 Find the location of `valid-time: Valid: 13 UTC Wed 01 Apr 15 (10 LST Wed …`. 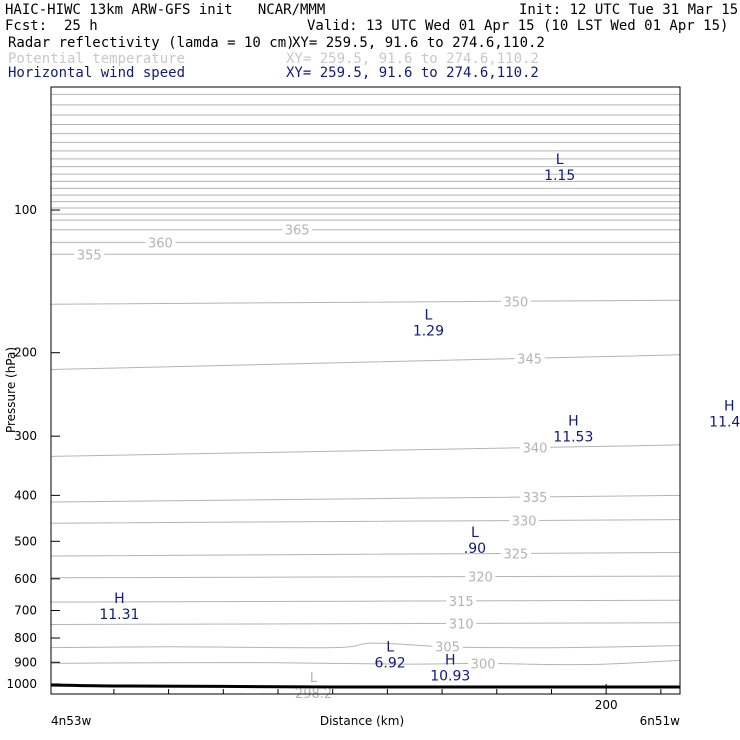

valid-time: Valid: 13 UTC Wed 01 Apr 15 (10 LST Wed … is located at coordinates (518, 26).